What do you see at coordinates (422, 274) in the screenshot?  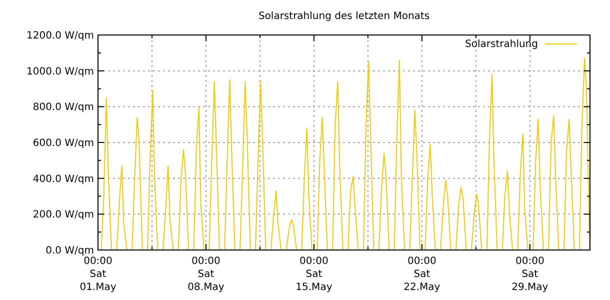 I see `x-tick-label: 00:00 Sat 22.May` at bounding box center [422, 274].